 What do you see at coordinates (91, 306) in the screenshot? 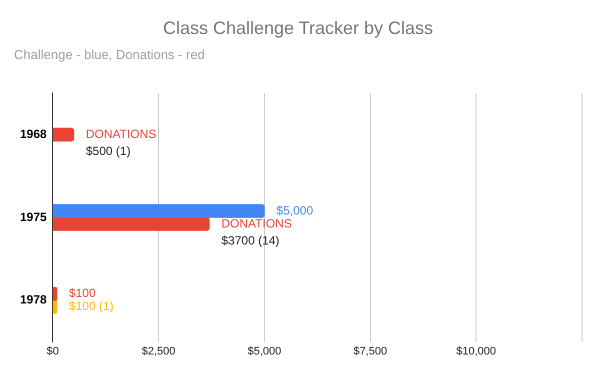
I see `data-label: $100 (1)` at bounding box center [91, 306].